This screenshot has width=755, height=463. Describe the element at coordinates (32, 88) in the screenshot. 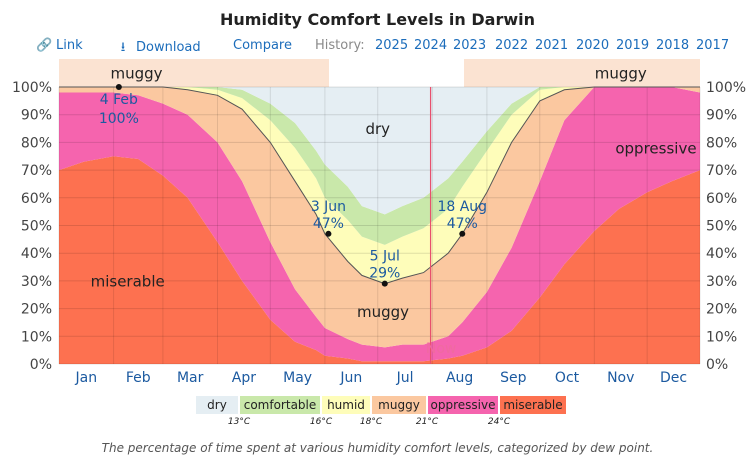

I see `y-tick-left: 100%` at that location.